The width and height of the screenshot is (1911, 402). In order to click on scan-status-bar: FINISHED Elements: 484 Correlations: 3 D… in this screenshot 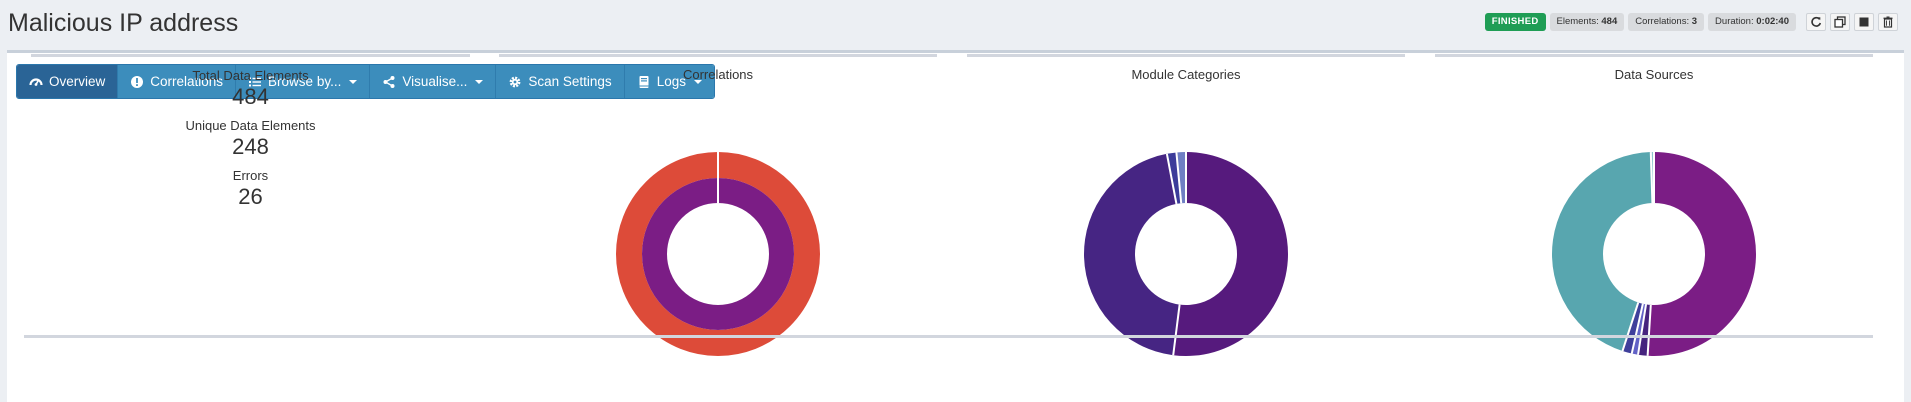, I will do `click(1691, 22)`.